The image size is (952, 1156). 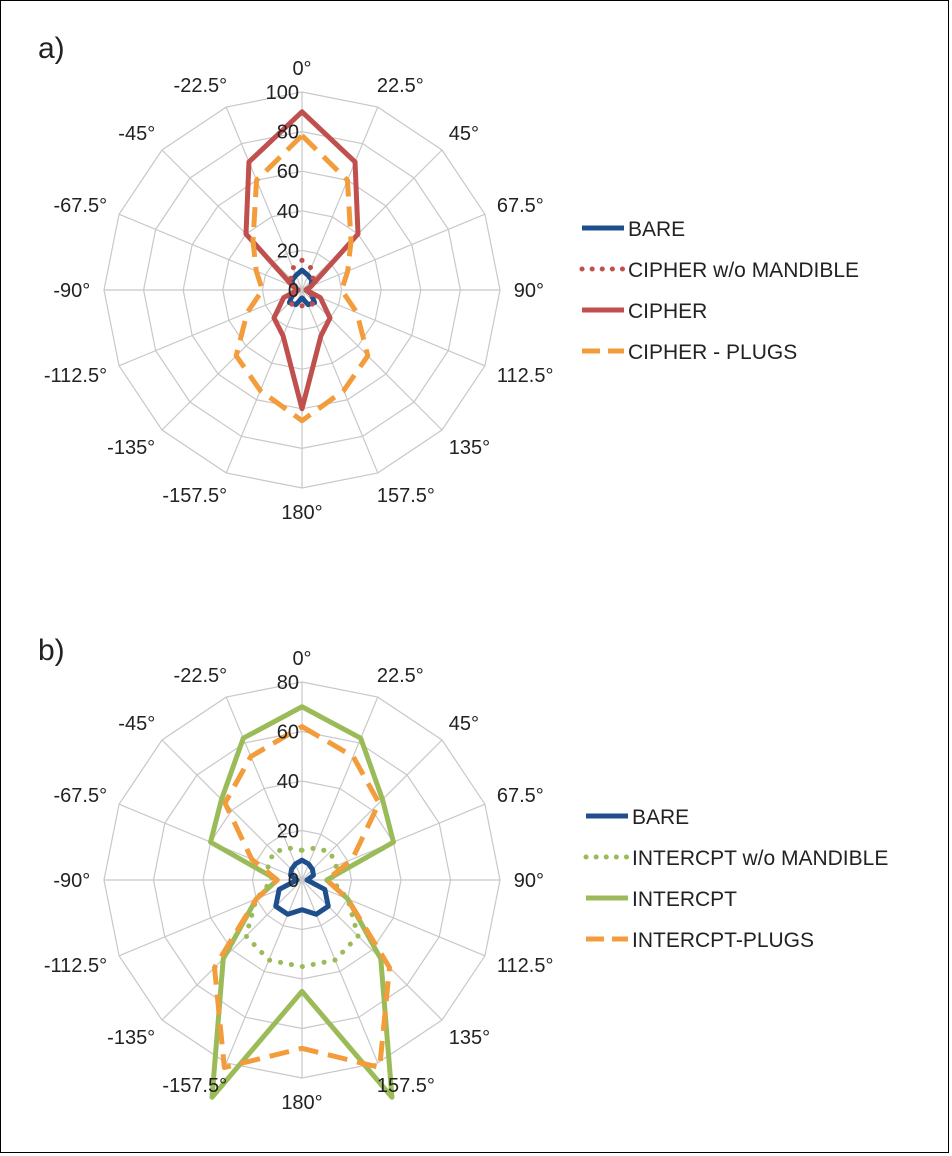 I want to click on legend-label: CIPHER w/o MANDIBLE, so click(x=743, y=270).